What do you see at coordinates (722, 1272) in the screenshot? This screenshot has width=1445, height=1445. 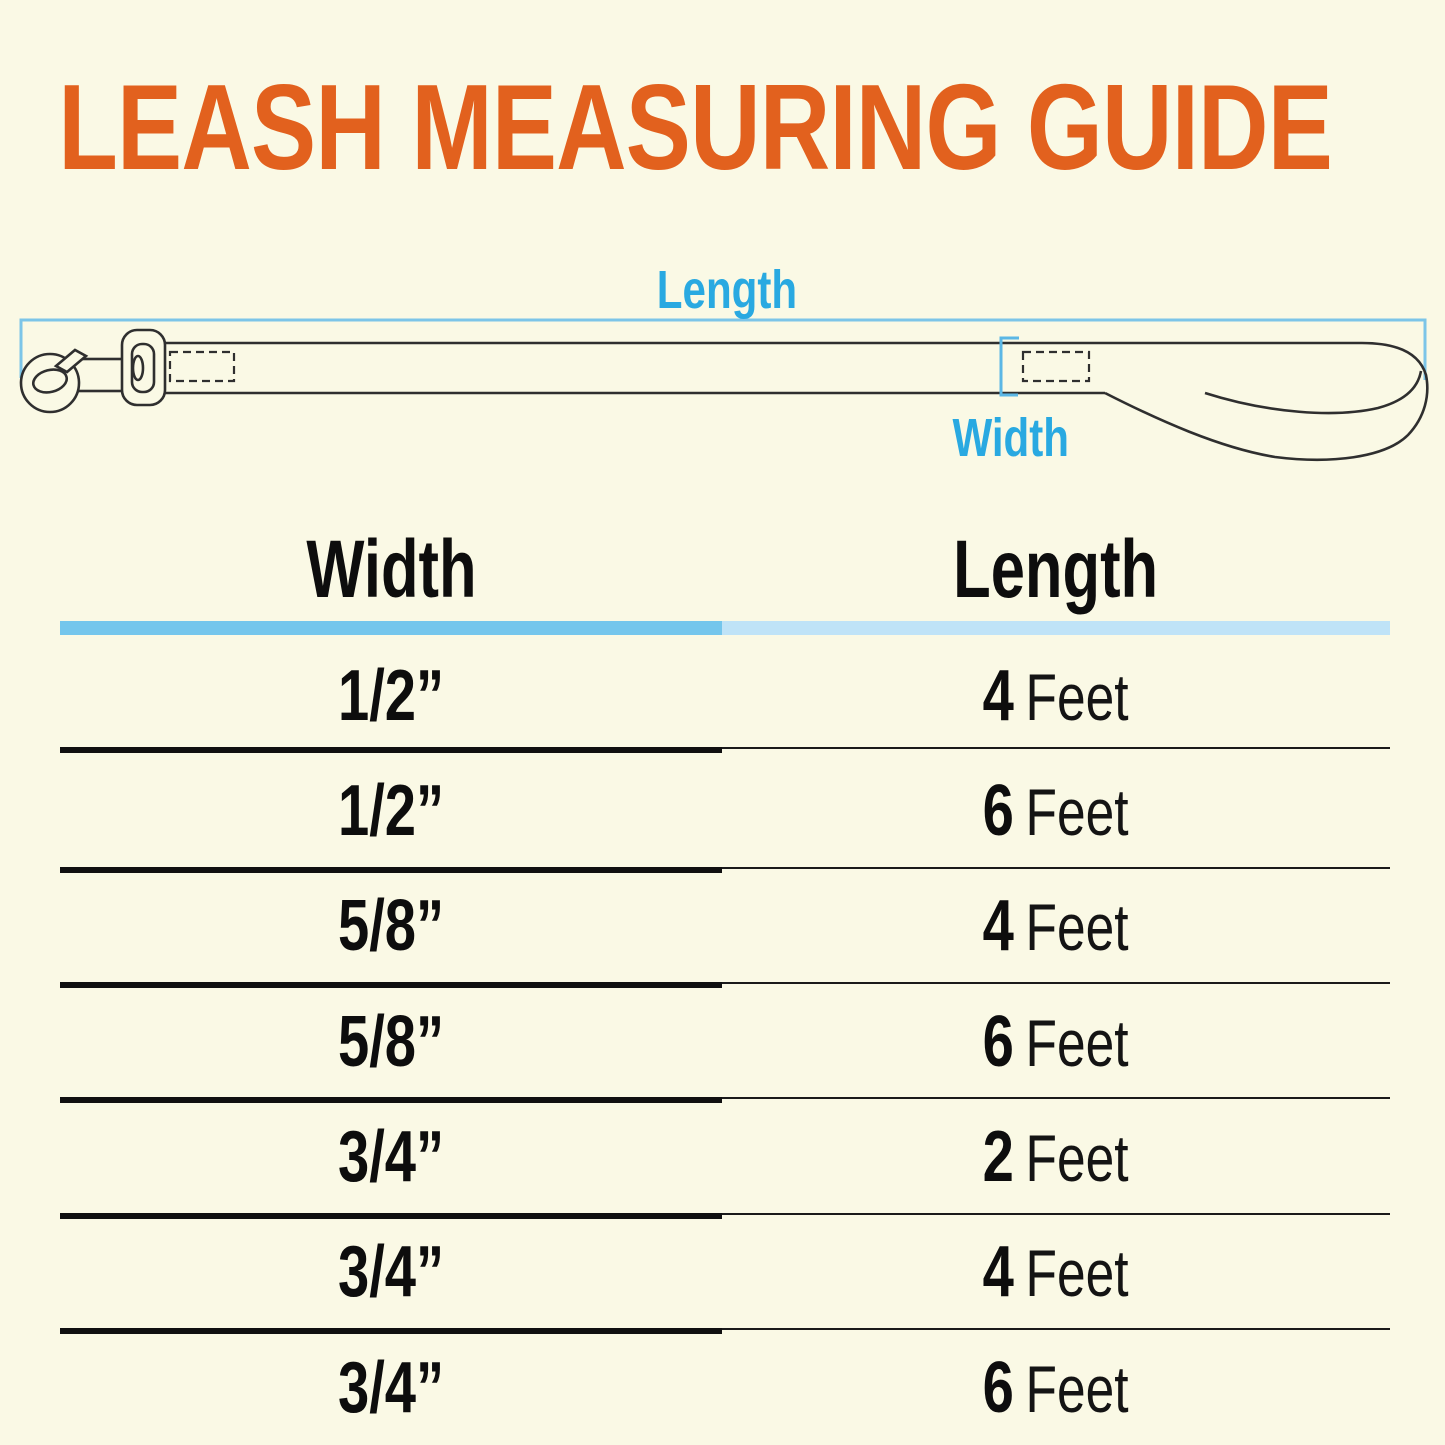 I see `table-row: 3/4” 4 Feet` at bounding box center [722, 1272].